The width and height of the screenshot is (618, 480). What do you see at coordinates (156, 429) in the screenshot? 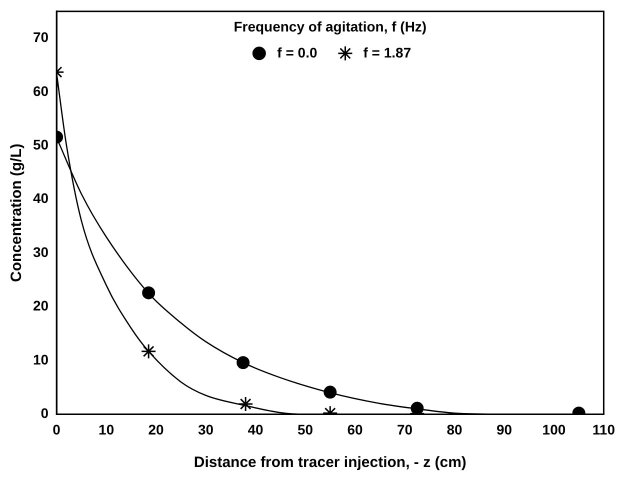
I see `x-tick-label: 20` at bounding box center [156, 429].